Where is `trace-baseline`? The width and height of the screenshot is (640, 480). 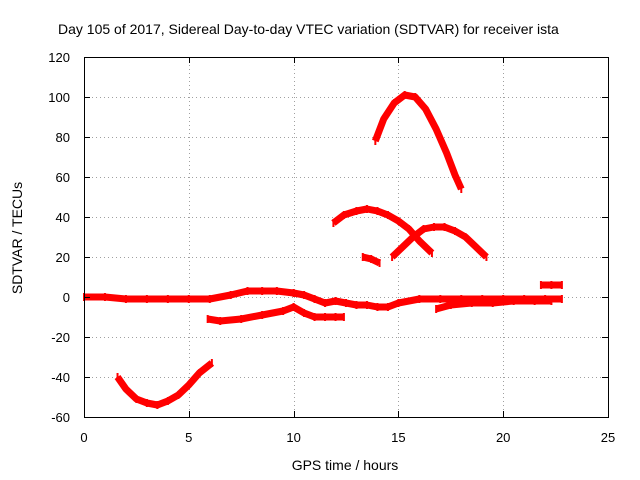
trace-baseline is located at coordinates (323, 299).